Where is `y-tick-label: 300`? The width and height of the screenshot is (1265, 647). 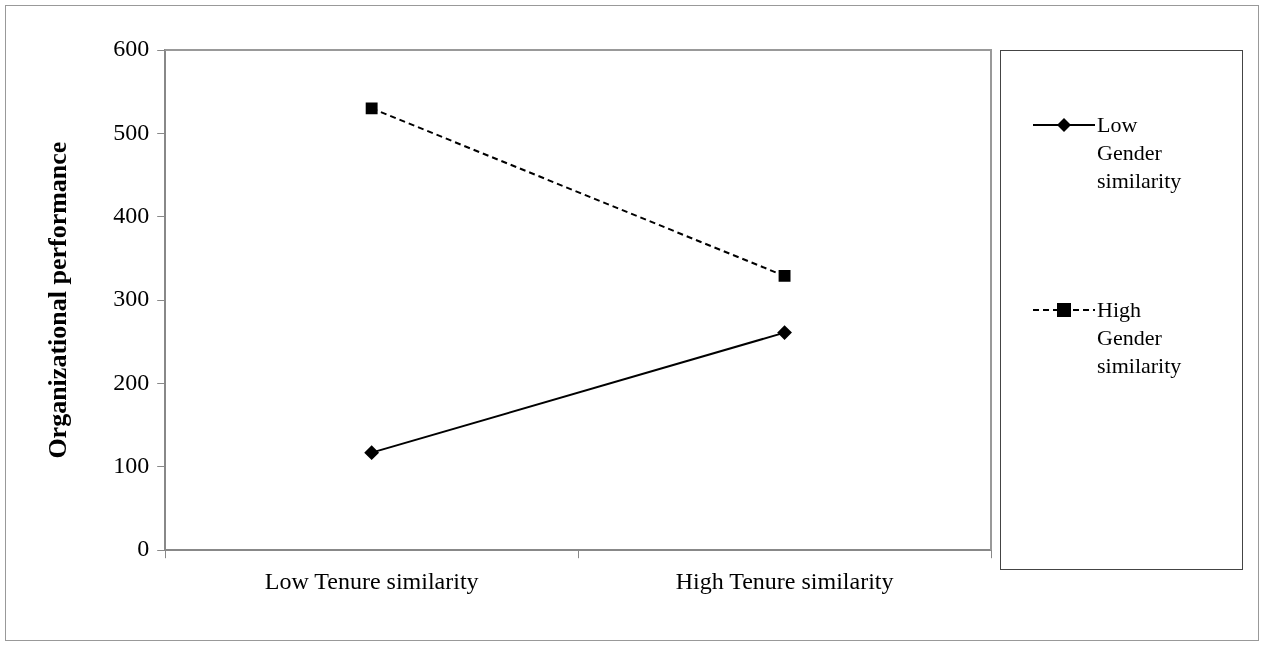
y-tick-label: 300 is located at coordinates (131, 298).